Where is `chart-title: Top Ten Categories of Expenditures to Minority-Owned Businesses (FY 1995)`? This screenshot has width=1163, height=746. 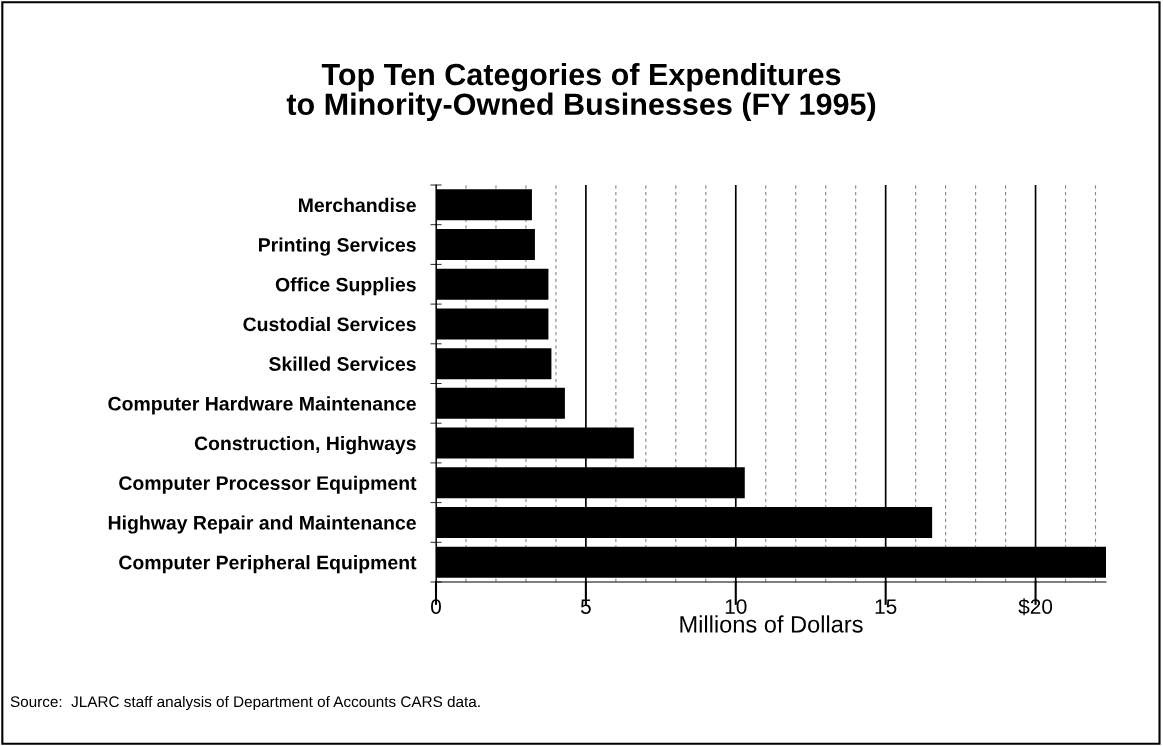
chart-title: Top Ten Categories of Expenditures to Minority-Owned Businesses (FY 1995) is located at coordinates (581, 92).